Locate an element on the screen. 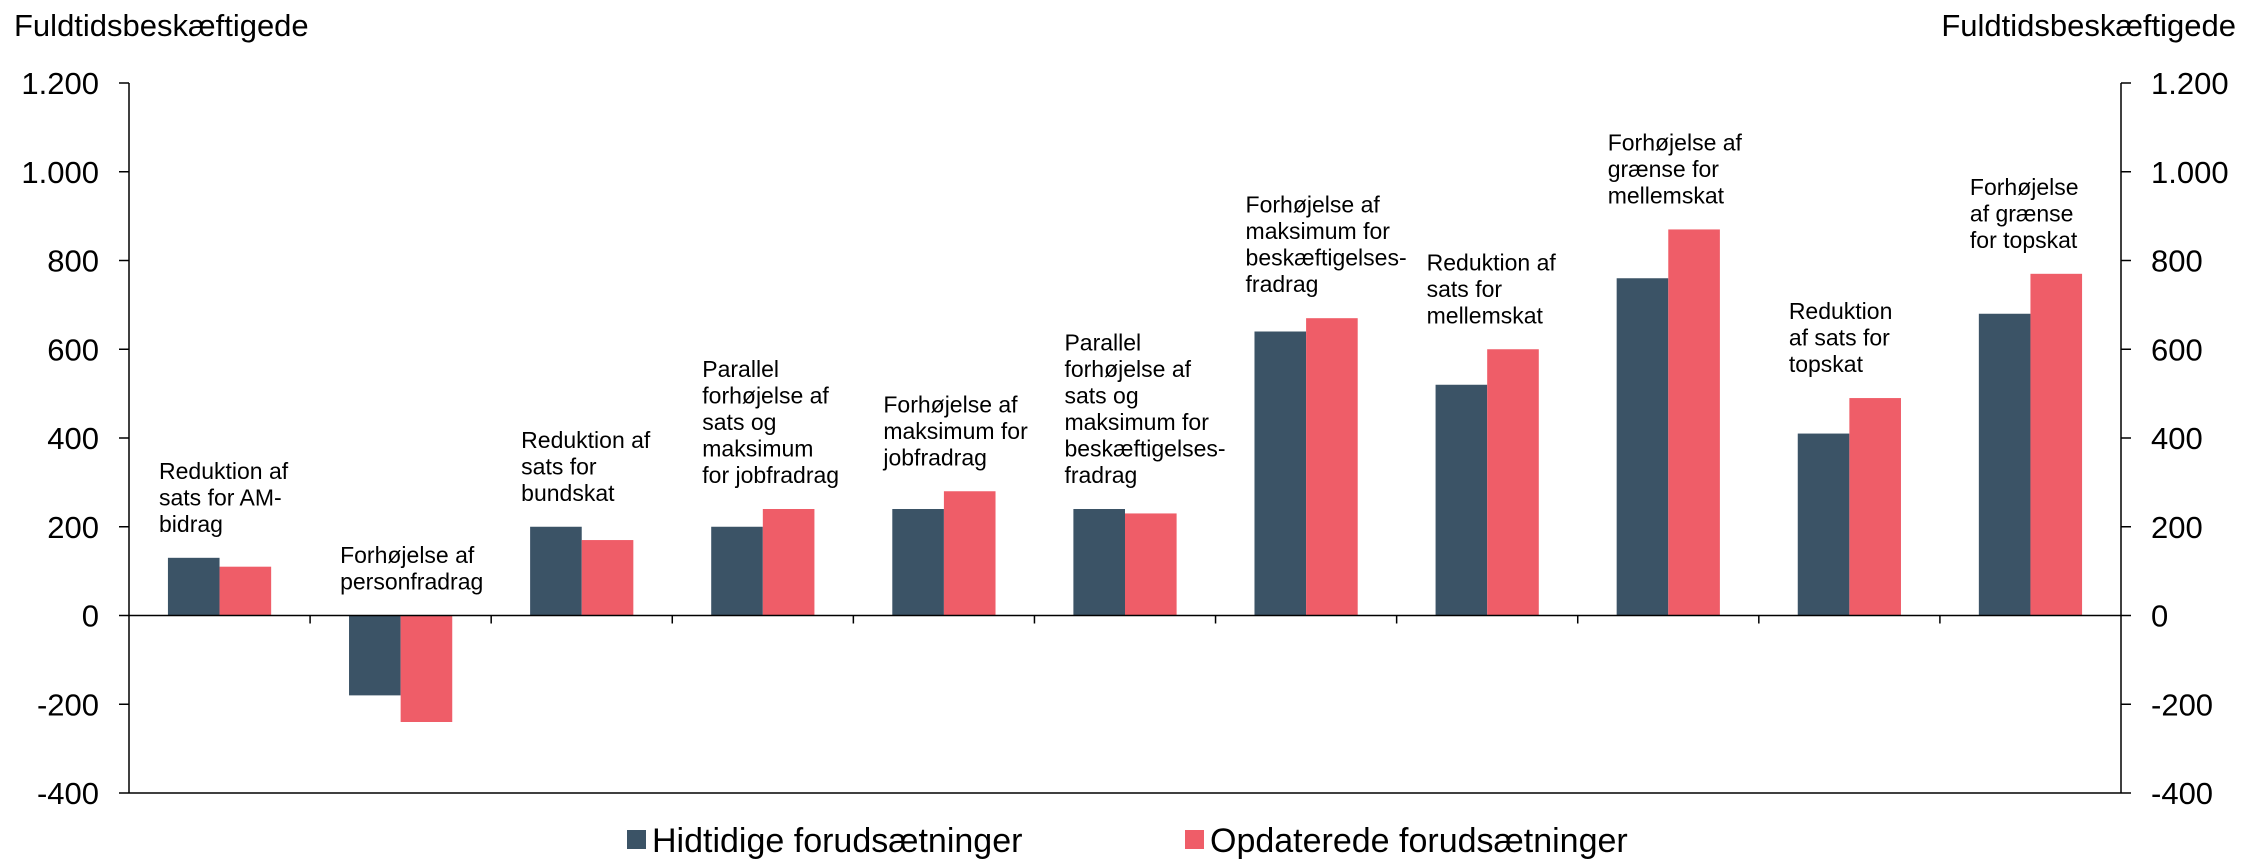  y-tick-label: 600 is located at coordinates (73, 349).